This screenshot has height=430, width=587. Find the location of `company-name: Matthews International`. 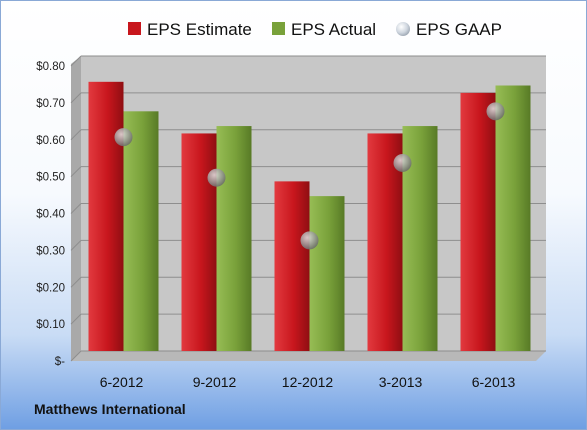

company-name: Matthews International is located at coordinates (110, 409).